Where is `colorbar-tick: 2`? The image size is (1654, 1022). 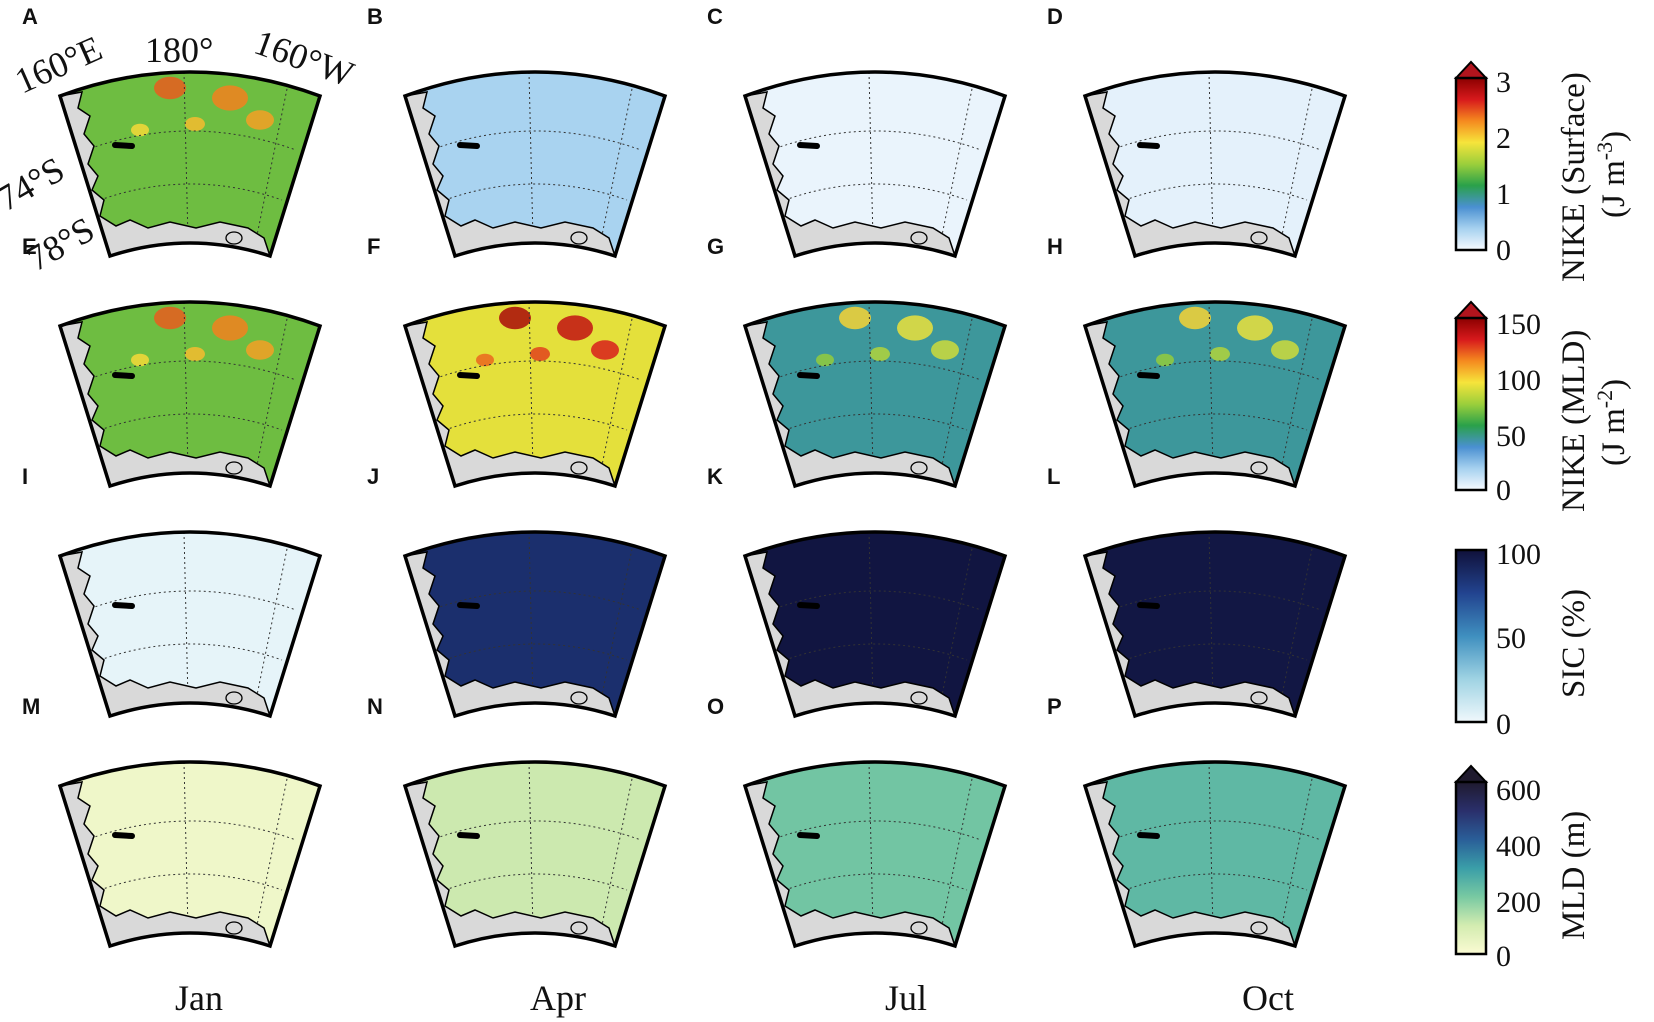
colorbar-tick: 2 is located at coordinates (1503, 138).